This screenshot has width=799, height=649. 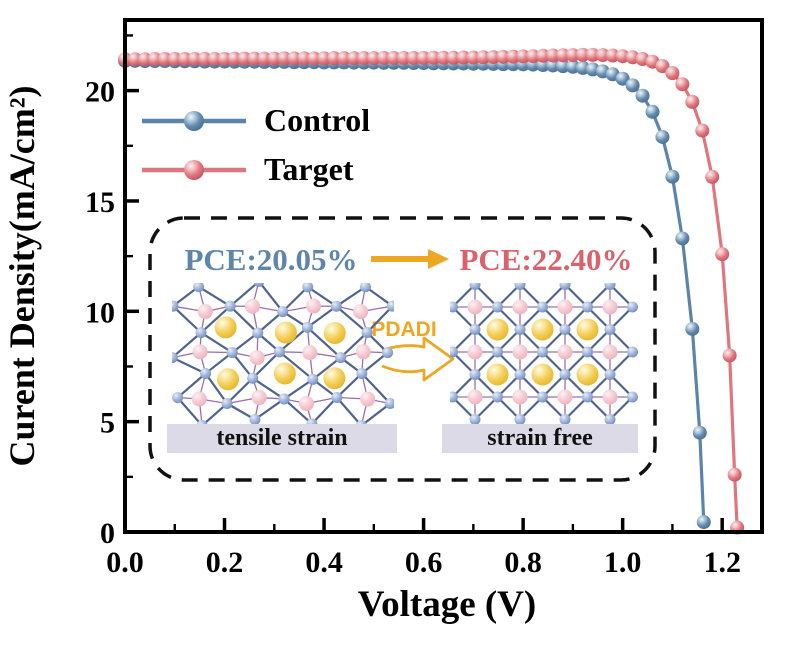 What do you see at coordinates (107, 423) in the screenshot?
I see `y-tick-label: 5` at bounding box center [107, 423].